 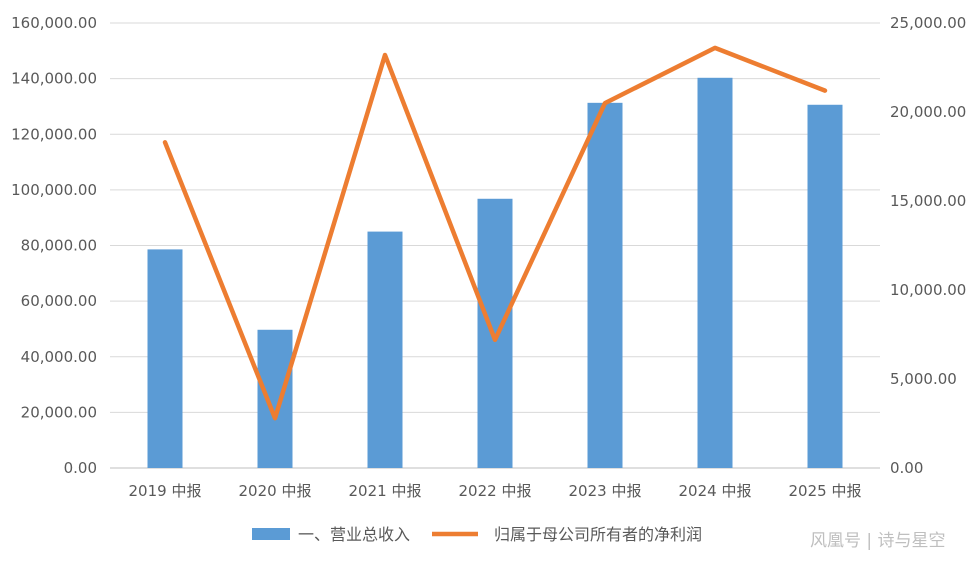 I want to click on left-axis-tick-label: 100,000.00, so click(x=54, y=190).